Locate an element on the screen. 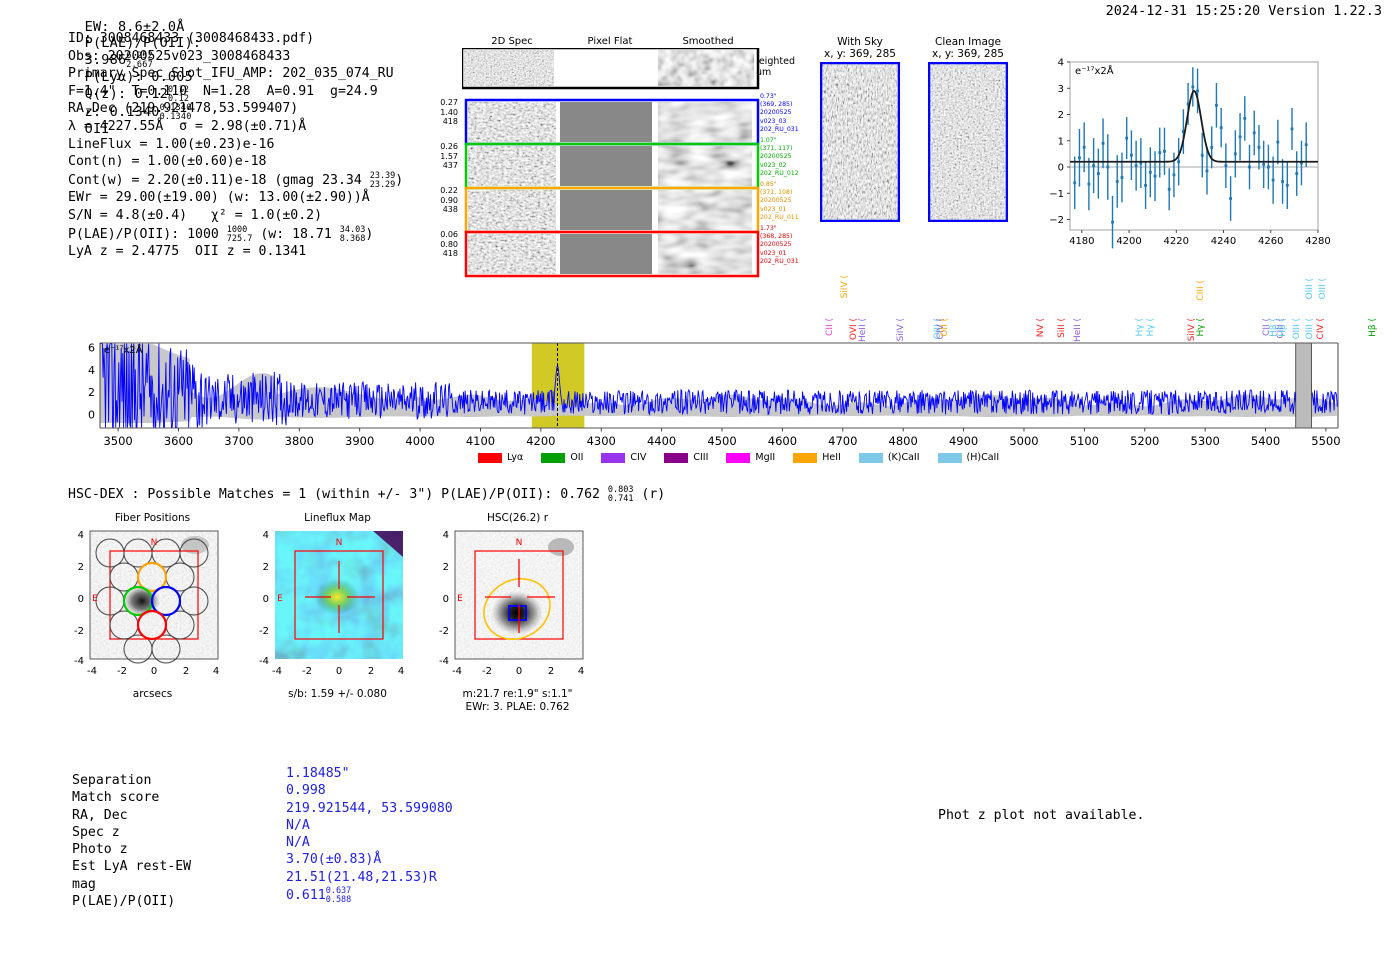 This screenshot has height=953, width=1400. spectrum-legend-item-CIV: CIV is located at coordinates (623, 457).